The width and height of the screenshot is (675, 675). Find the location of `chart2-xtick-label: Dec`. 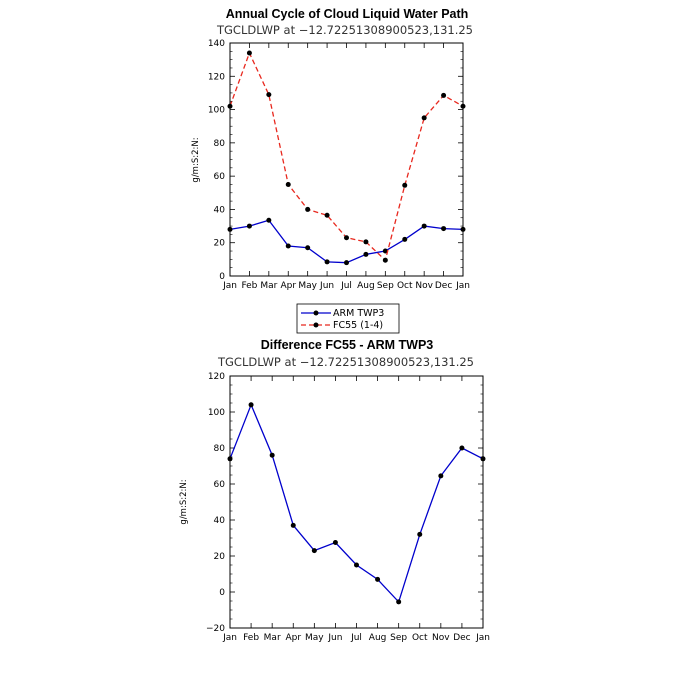

chart2-xtick-label: Dec is located at coordinates (461, 638).